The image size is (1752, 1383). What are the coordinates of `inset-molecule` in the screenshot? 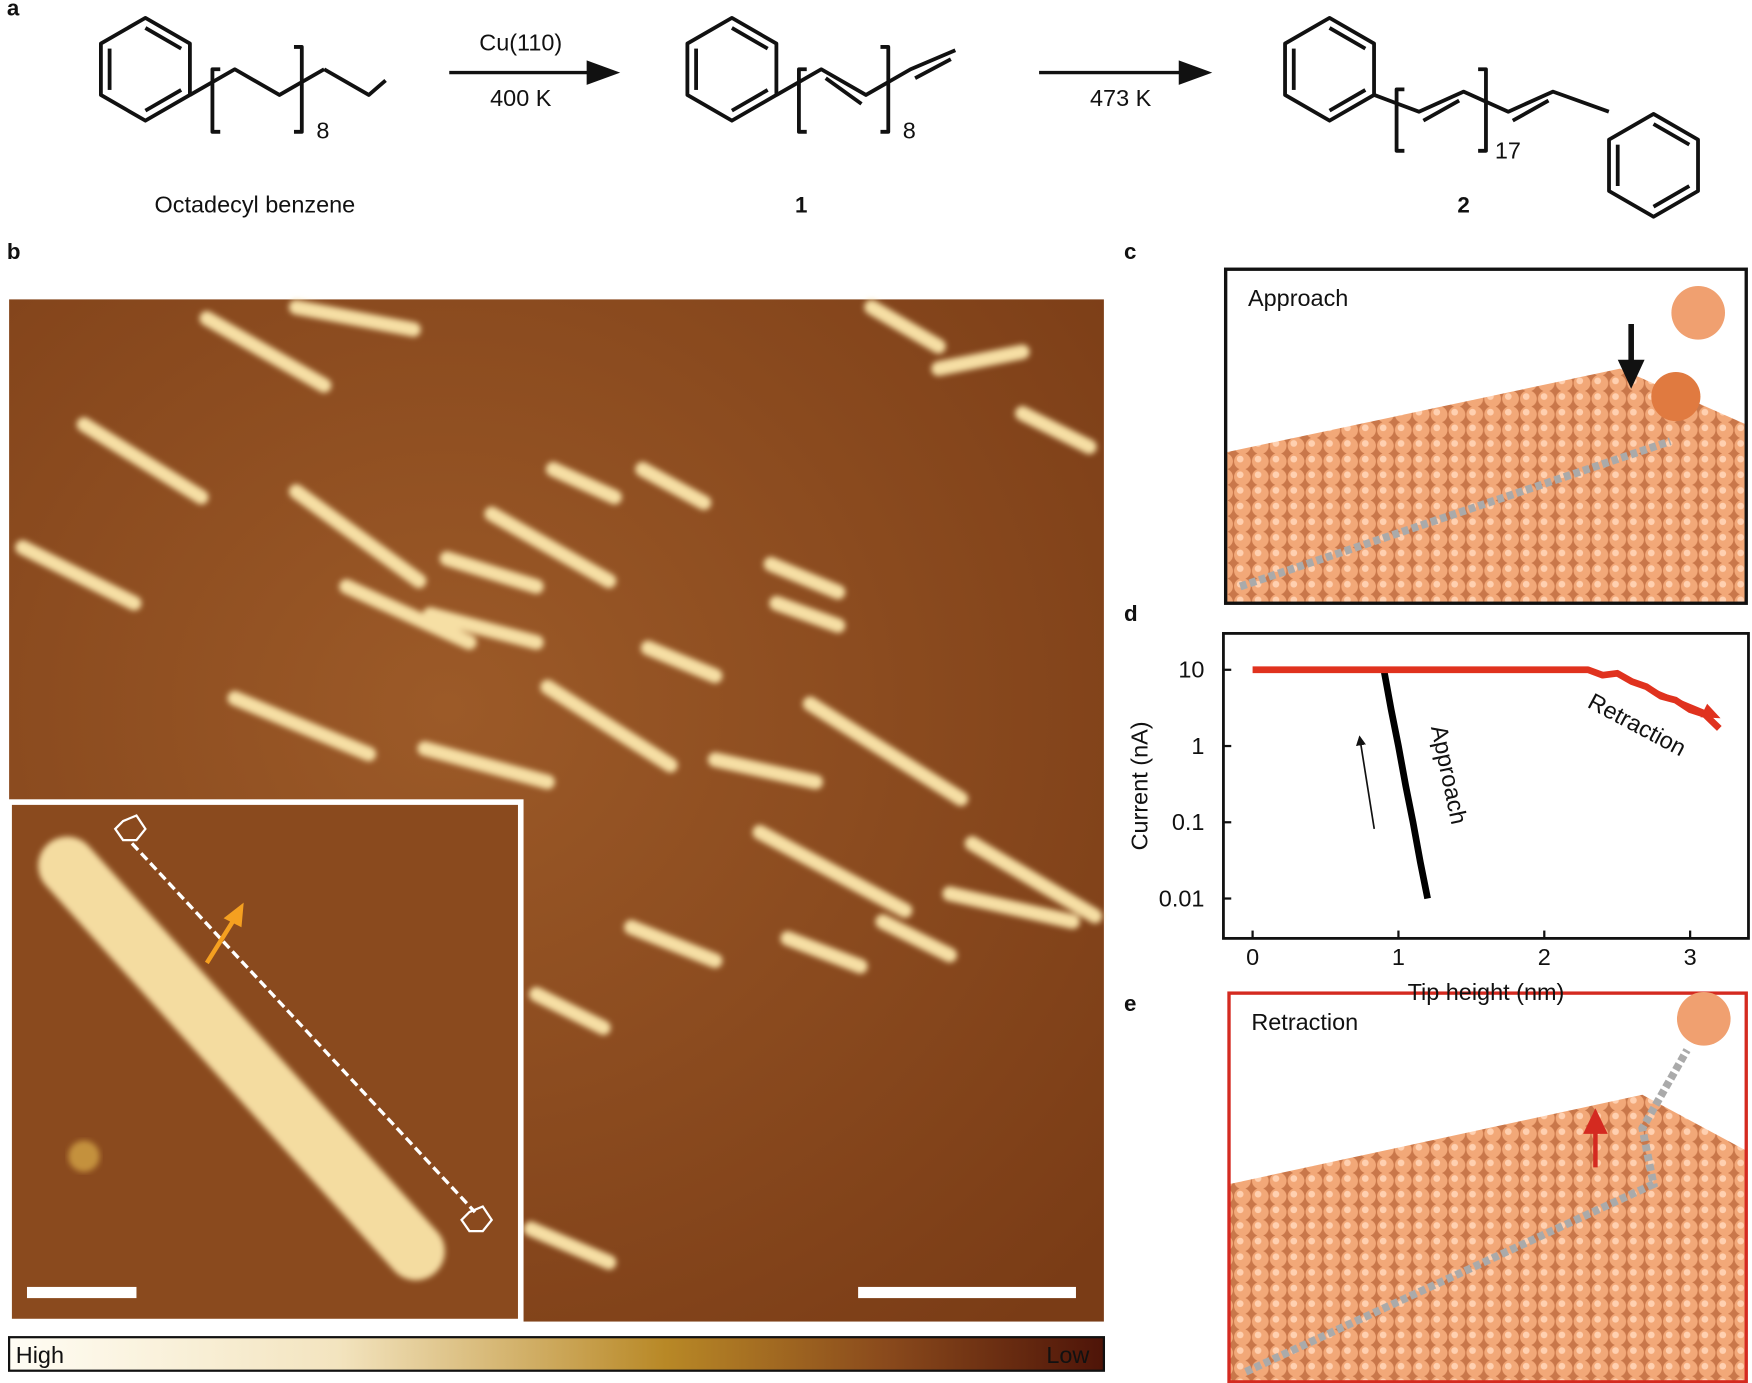 It's located at (241, 1058).